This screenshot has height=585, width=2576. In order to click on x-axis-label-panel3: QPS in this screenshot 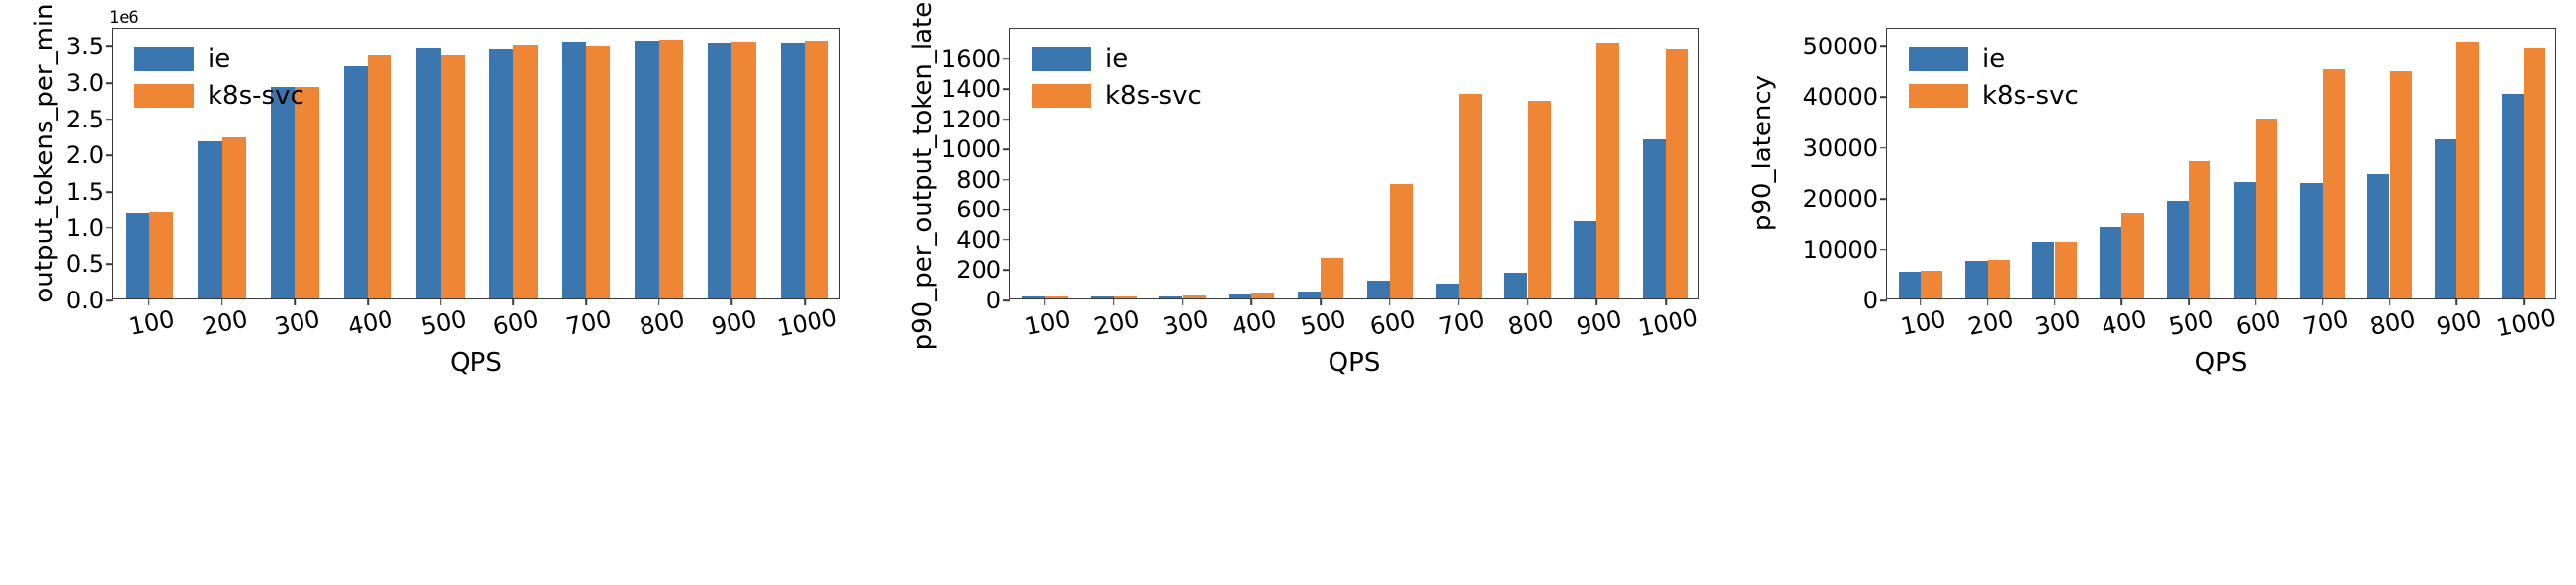, I will do `click(2221, 362)`.